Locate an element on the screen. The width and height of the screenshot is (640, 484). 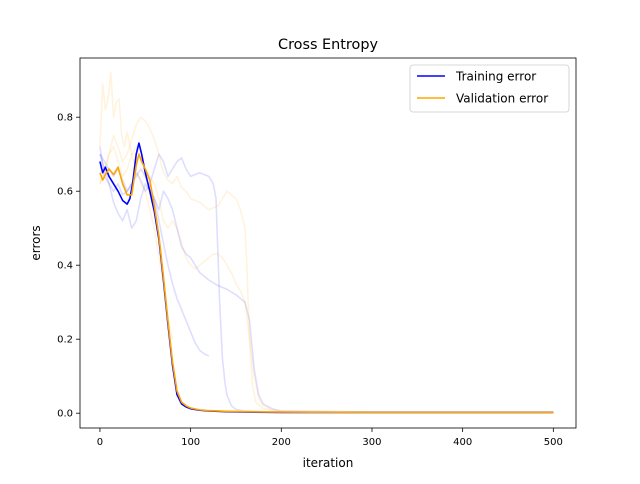
y-tick-label: 0.6 is located at coordinates (65, 192).